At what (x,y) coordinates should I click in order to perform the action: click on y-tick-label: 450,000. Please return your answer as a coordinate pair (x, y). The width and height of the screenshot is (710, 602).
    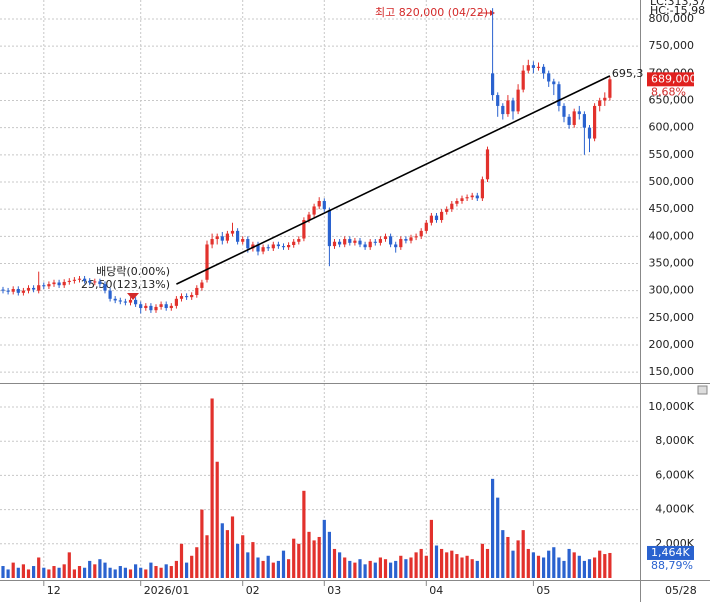
    Looking at the image, I should click on (672, 208).